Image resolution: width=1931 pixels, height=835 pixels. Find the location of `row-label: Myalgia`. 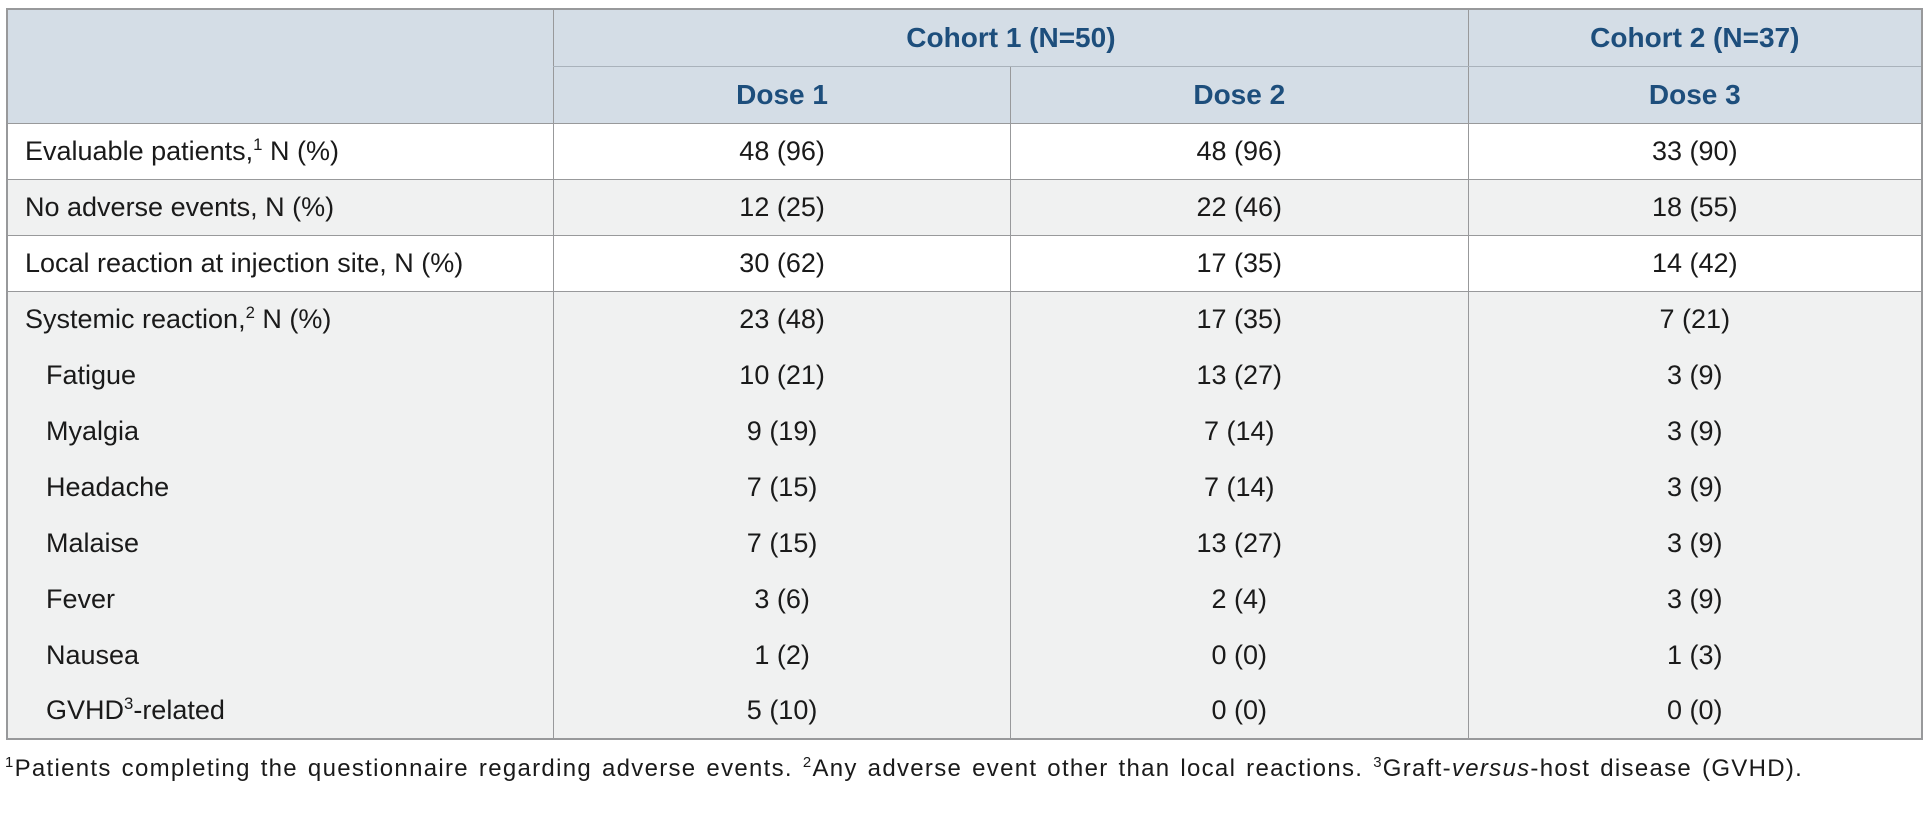

row-label: Myalgia is located at coordinates (280, 431).